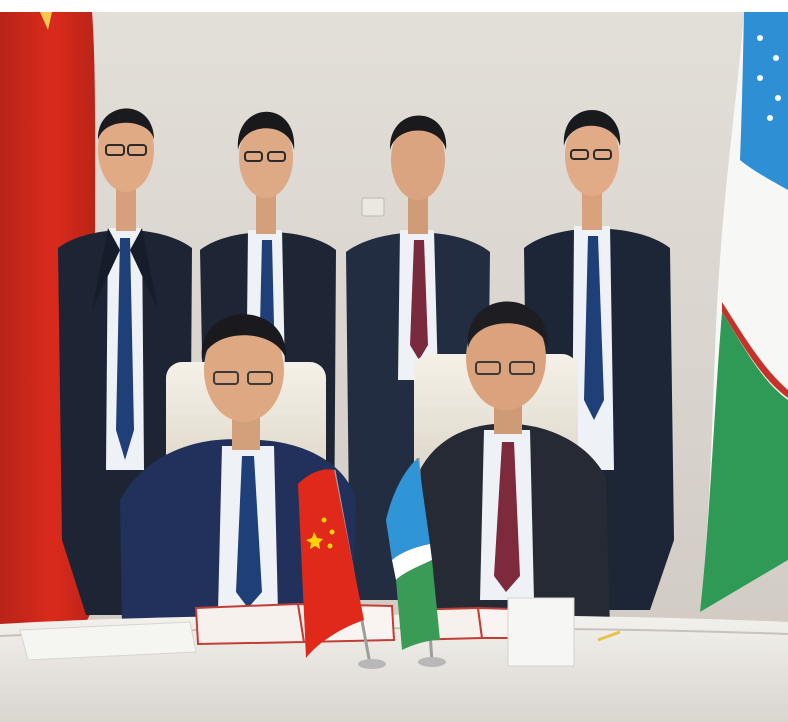 Image resolution: width=788 pixels, height=722 pixels. Describe the element at coordinates (238, 471) in the screenshot. I see `seated-person-left` at that location.